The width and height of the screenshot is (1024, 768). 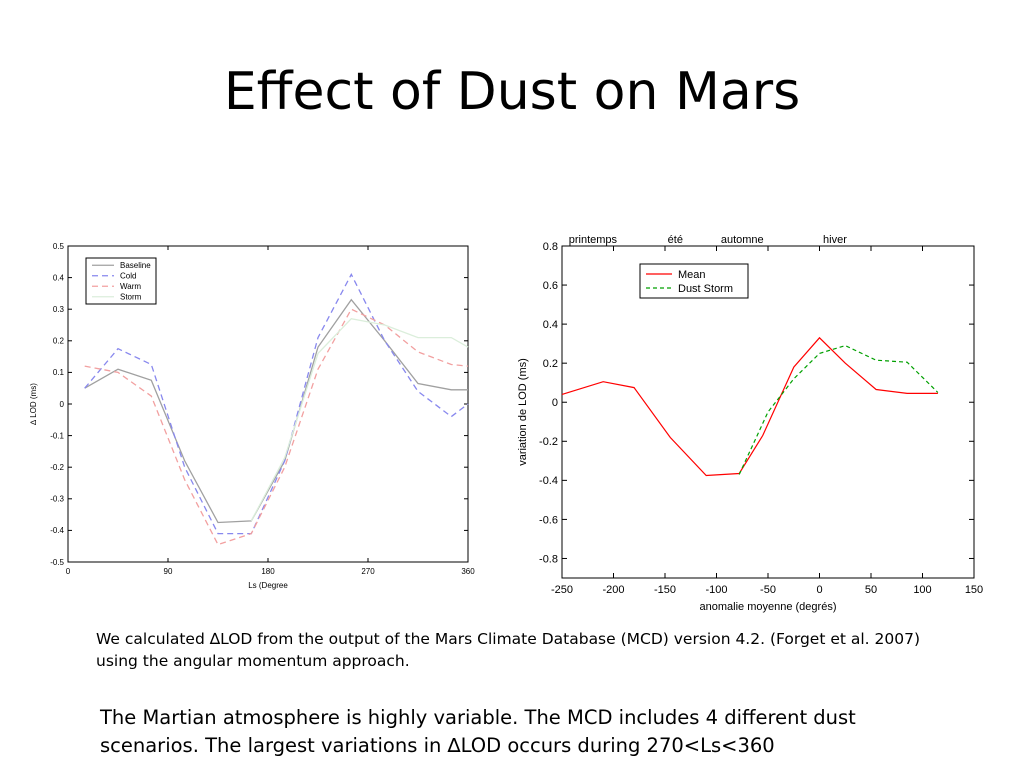 What do you see at coordinates (716, 590) in the screenshot?
I see `x-tick-label: -100` at bounding box center [716, 590].